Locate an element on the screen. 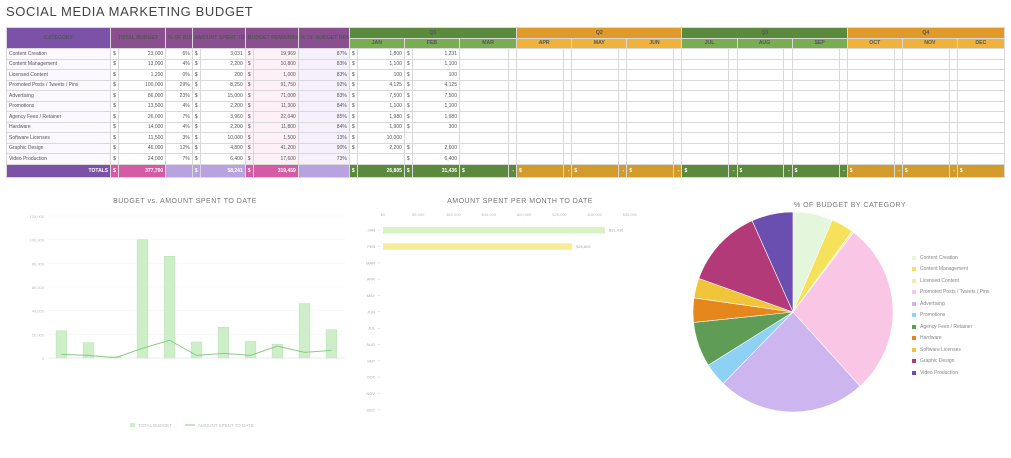 The image size is (1011, 458). amount-spent-cell: 6,400 is located at coordinates (222, 159).